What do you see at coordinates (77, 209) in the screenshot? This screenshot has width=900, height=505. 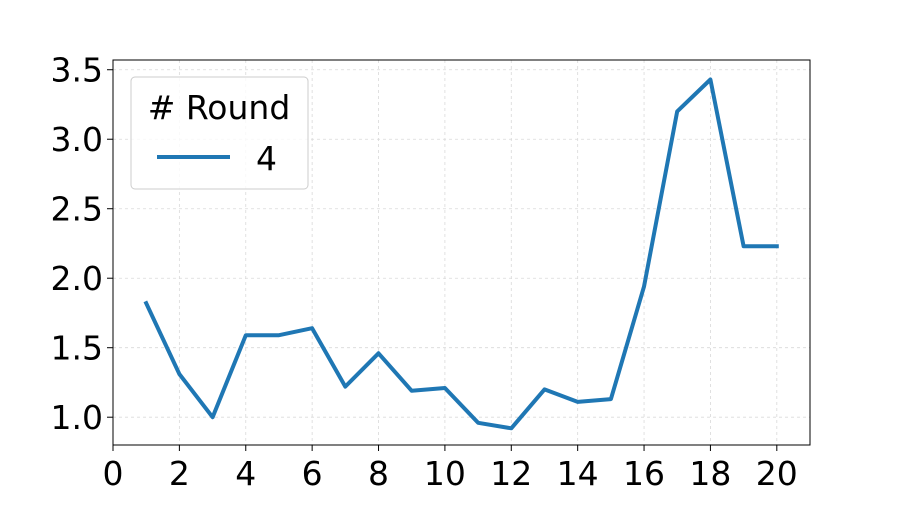 I see `y-tick-label: 2.5` at bounding box center [77, 209].